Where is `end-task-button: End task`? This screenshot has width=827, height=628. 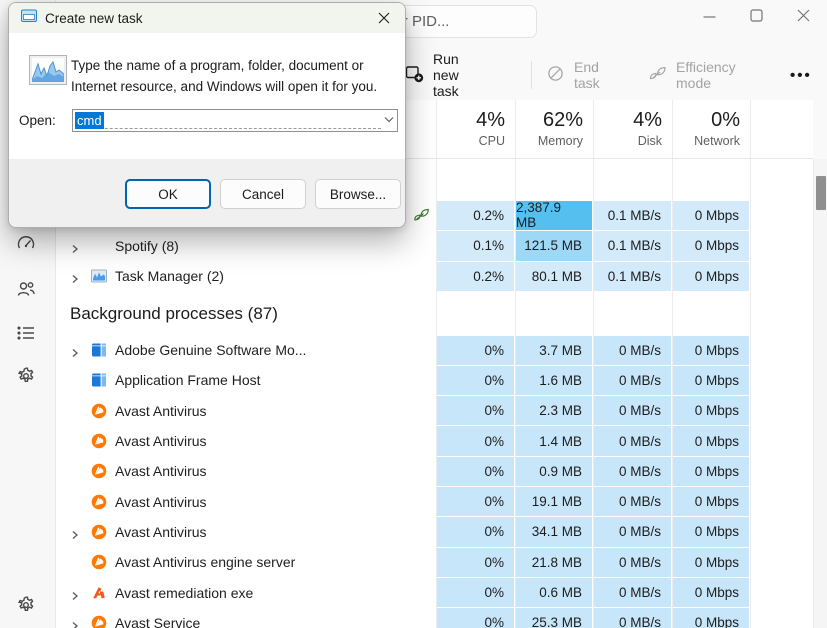
end-task-button: End task is located at coordinates (573, 75).